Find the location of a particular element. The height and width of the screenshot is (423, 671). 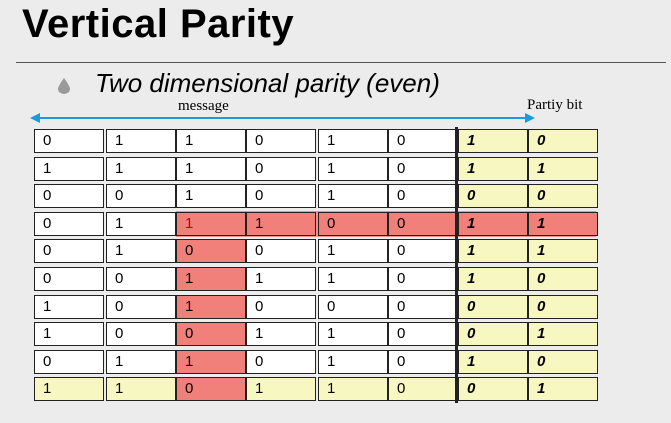

droplet-bullet-icon is located at coordinates (64, 86).